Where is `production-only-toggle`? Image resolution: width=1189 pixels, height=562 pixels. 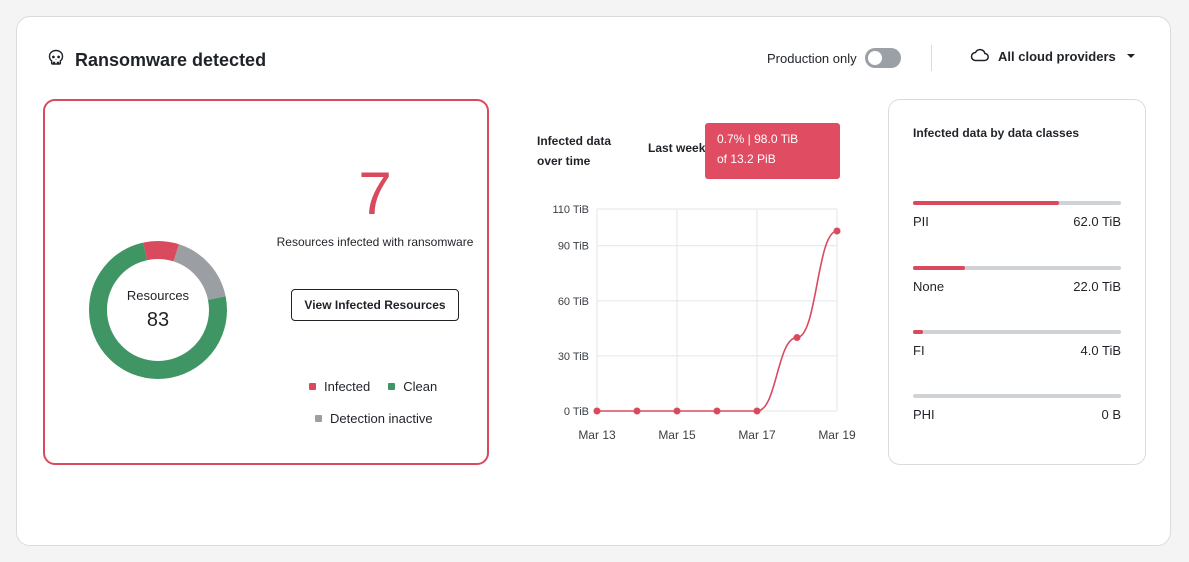
production-only-toggle is located at coordinates (882, 58).